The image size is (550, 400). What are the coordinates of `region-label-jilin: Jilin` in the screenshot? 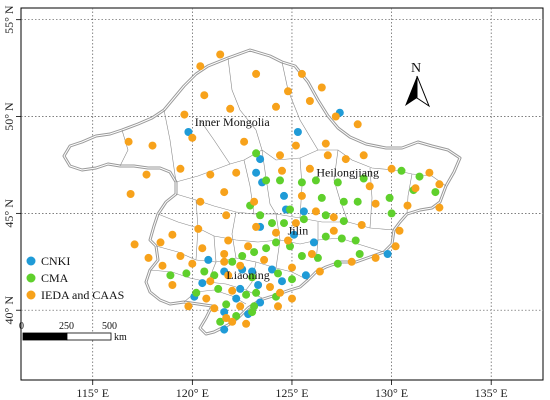 It's located at (298, 231).